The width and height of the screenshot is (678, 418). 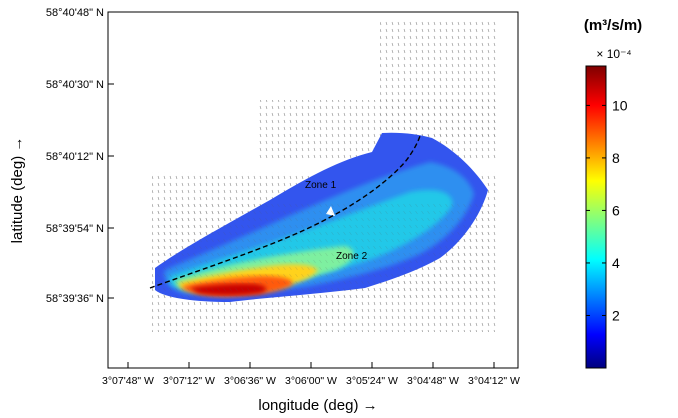 I want to click on y-tick-label: 58°39'54" N, so click(x=75, y=229).